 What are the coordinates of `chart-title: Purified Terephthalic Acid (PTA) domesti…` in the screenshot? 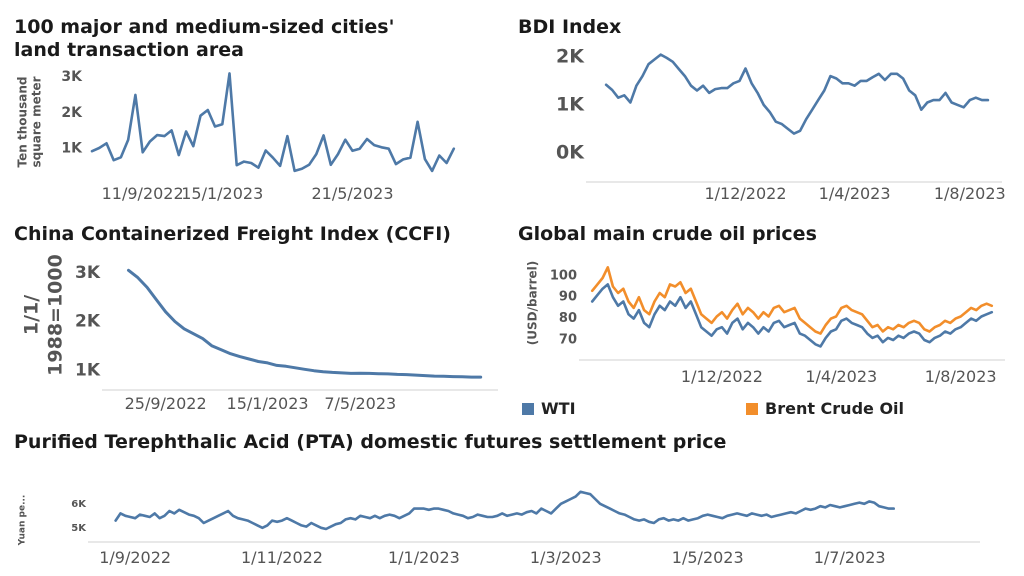 It's located at (370, 442).